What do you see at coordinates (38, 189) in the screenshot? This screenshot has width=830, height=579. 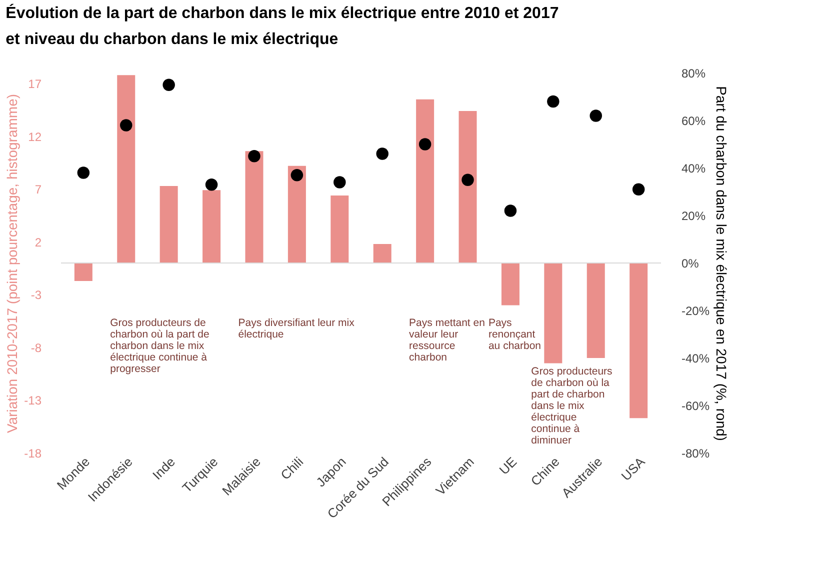 I see `y-tick-label: 7` at bounding box center [38, 189].